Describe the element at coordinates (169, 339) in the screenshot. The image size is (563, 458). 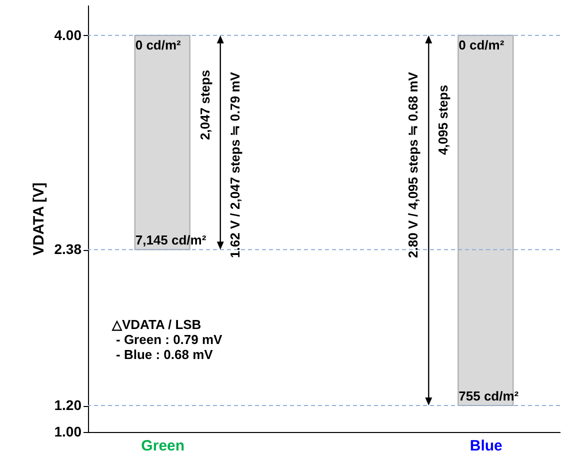
I see `annotation: - Green : 0.79 mV` at that location.